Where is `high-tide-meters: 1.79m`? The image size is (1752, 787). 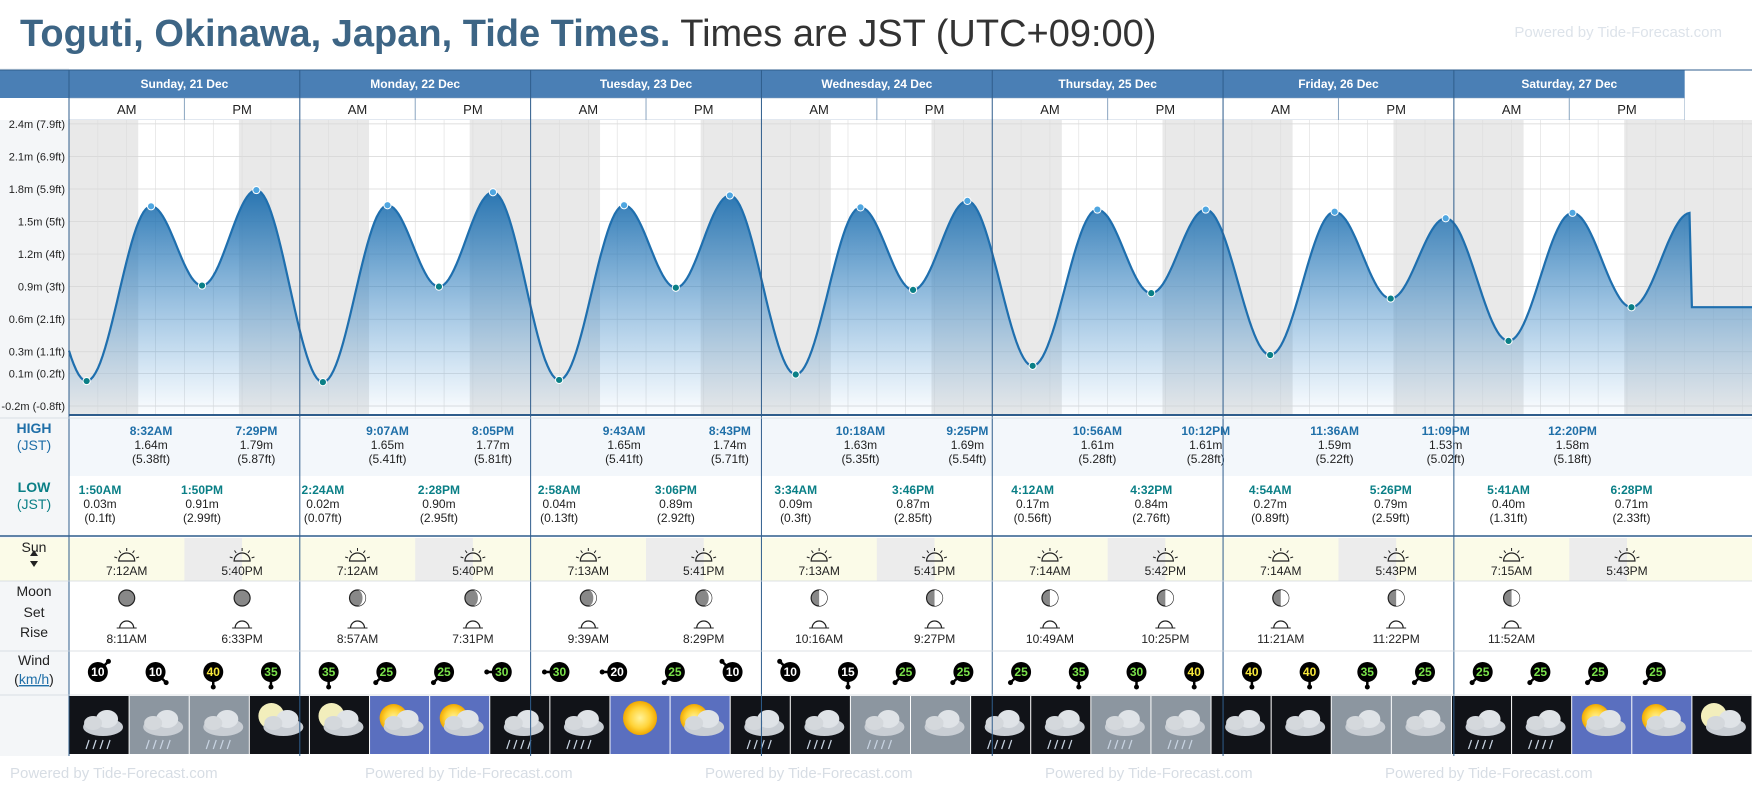 high-tide-meters: 1.79m is located at coordinates (256, 445).